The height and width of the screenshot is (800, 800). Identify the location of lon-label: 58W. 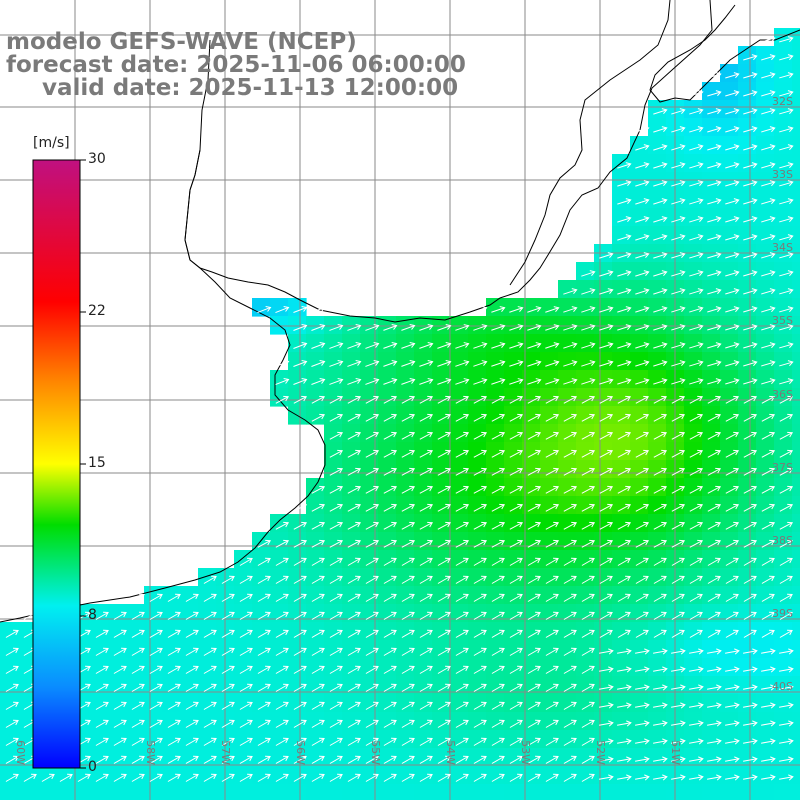
(150, 752).